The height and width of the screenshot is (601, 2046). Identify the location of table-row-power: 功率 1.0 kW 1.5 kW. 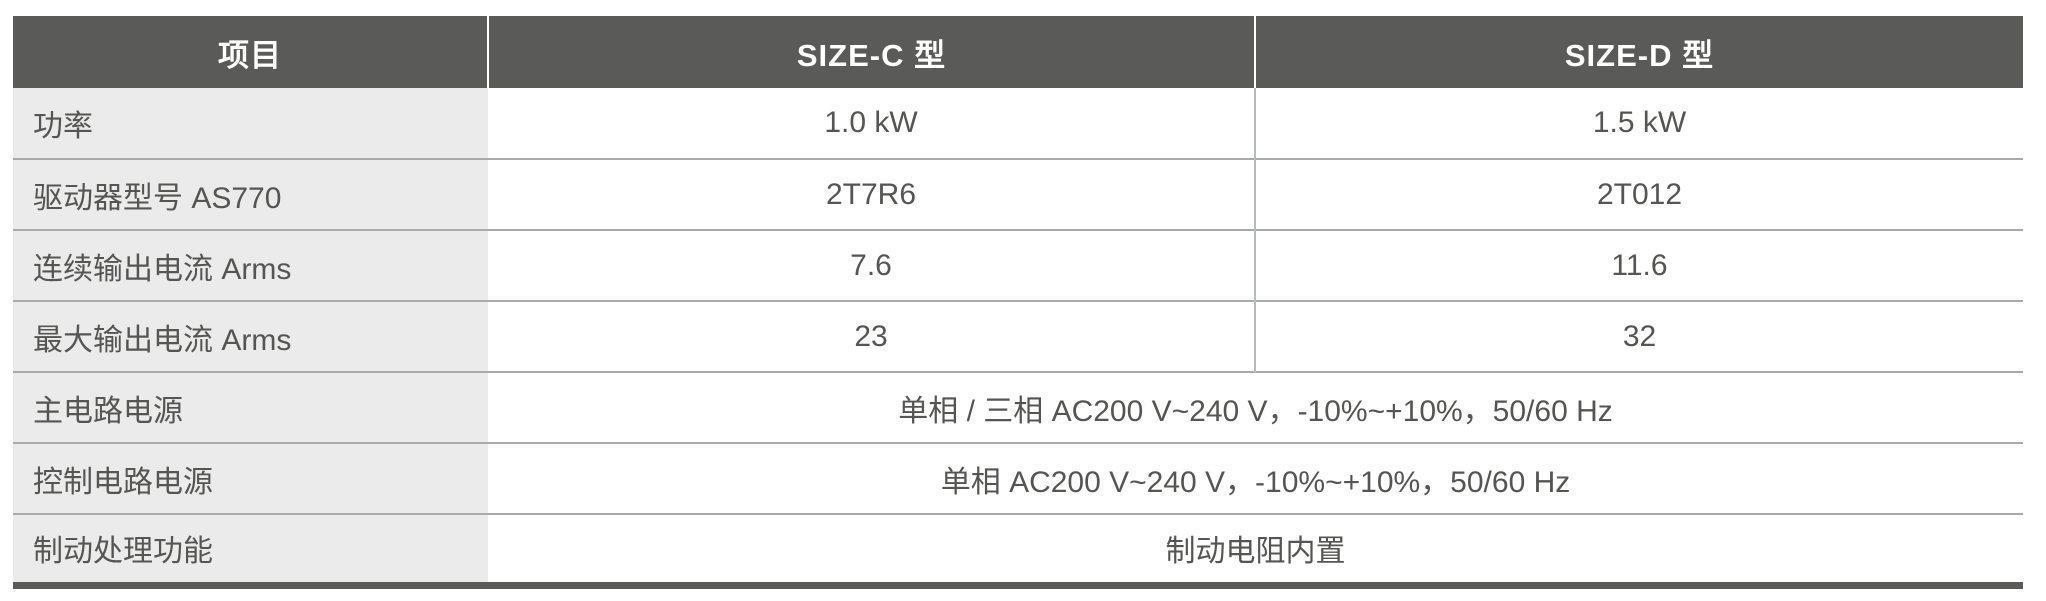
(1018, 123).